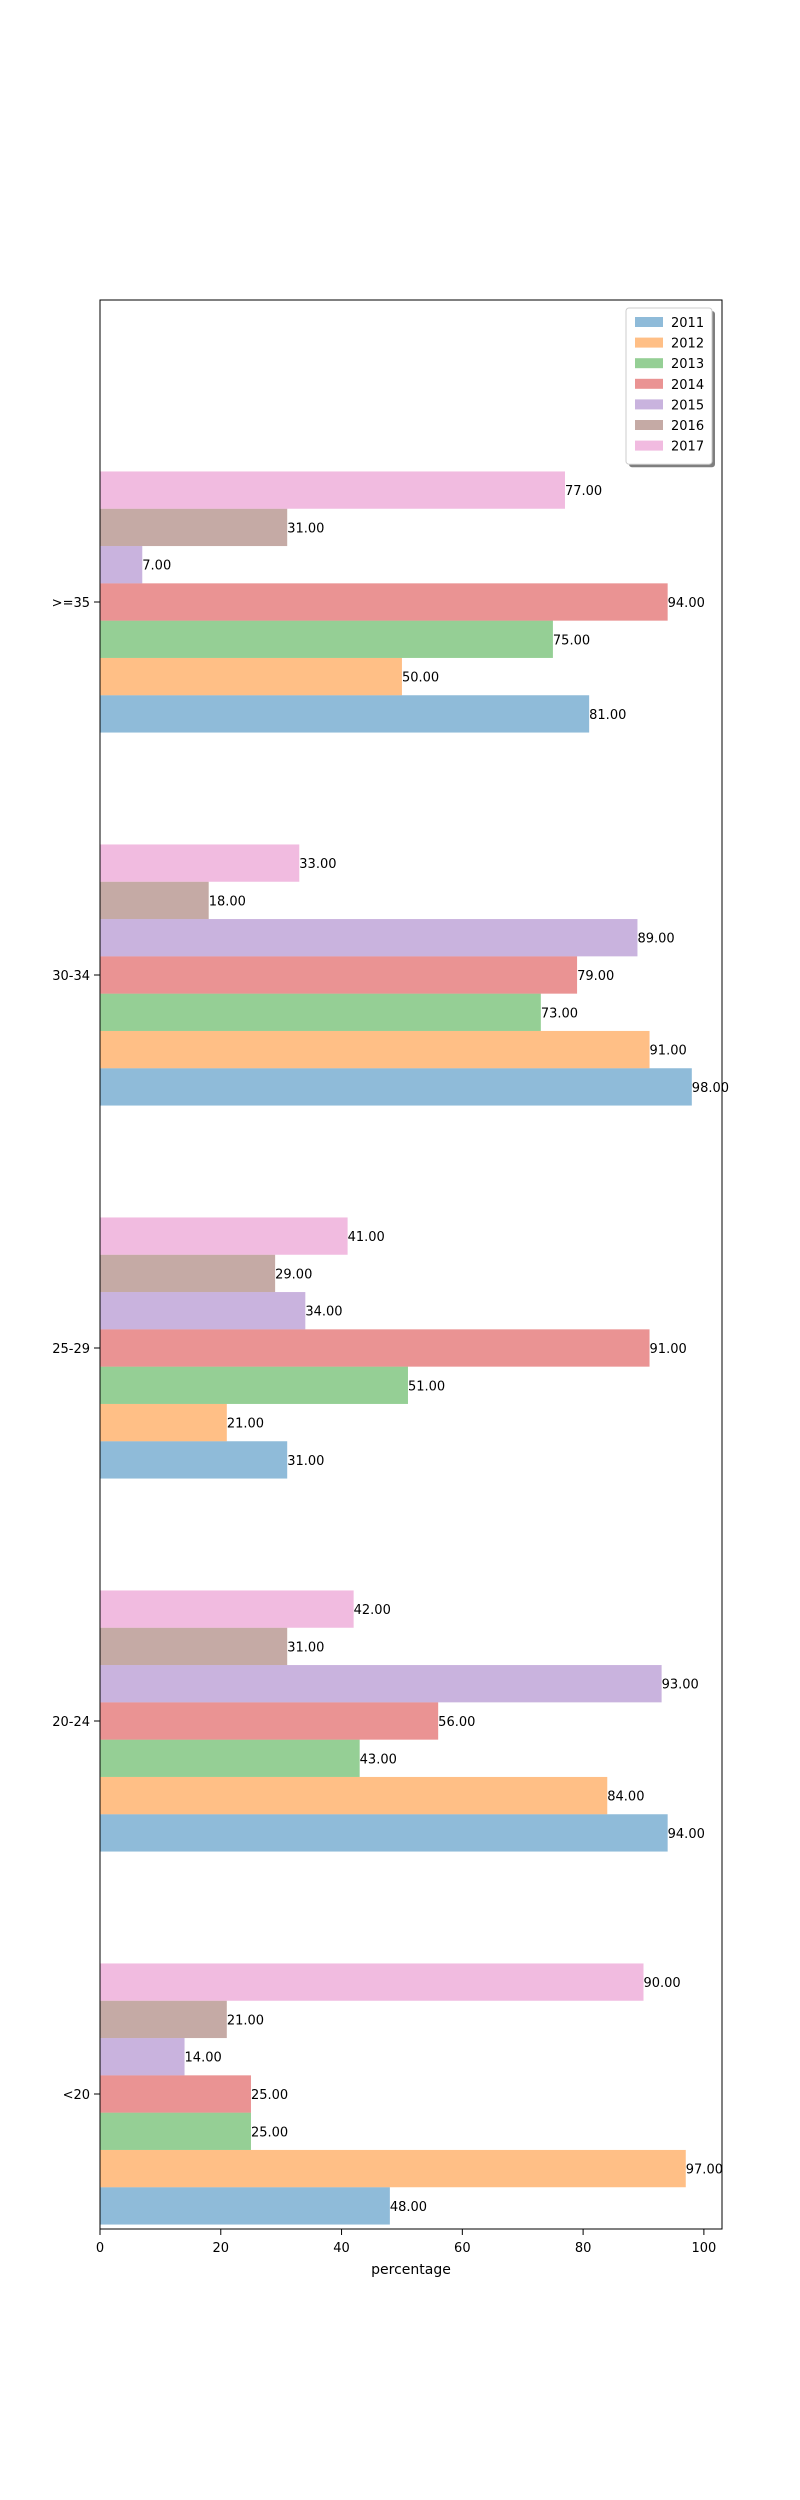 This screenshot has height=2500, width=800. What do you see at coordinates (703, 2248) in the screenshot?
I see `x-tick-label: 100` at bounding box center [703, 2248].